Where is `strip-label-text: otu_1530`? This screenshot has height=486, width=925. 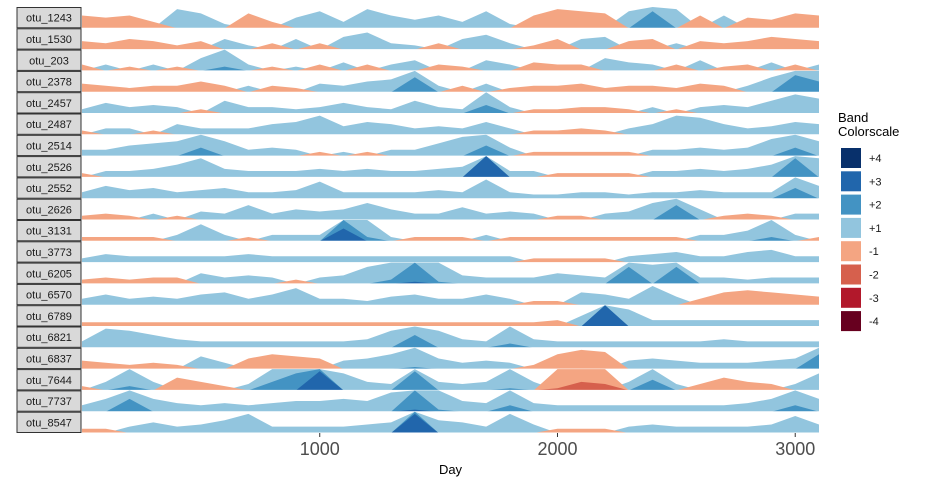 strip-label-text: otu_1530 is located at coordinates (49, 40).